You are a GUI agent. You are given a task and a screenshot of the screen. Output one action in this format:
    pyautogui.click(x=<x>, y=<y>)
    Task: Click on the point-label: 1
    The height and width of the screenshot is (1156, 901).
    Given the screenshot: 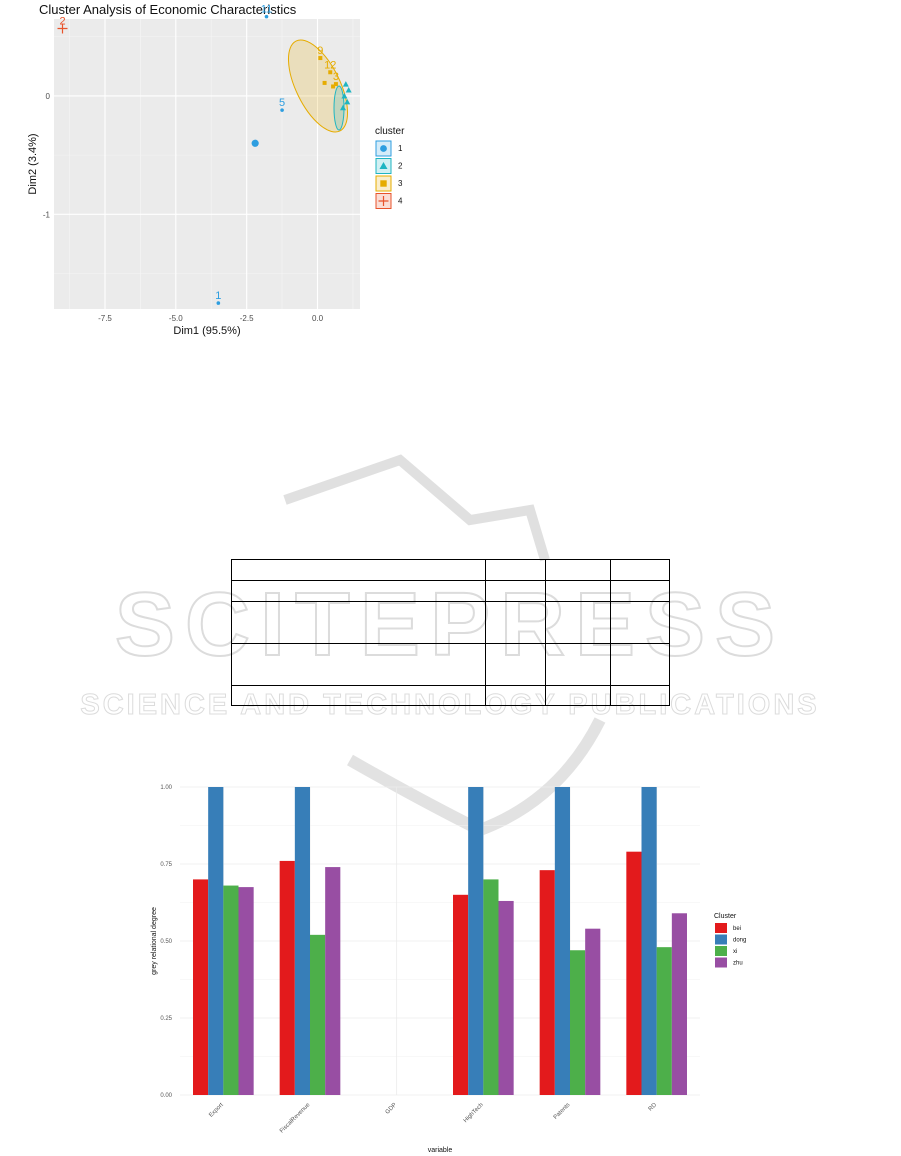 What is the action you would take?
    pyautogui.click(x=218, y=296)
    